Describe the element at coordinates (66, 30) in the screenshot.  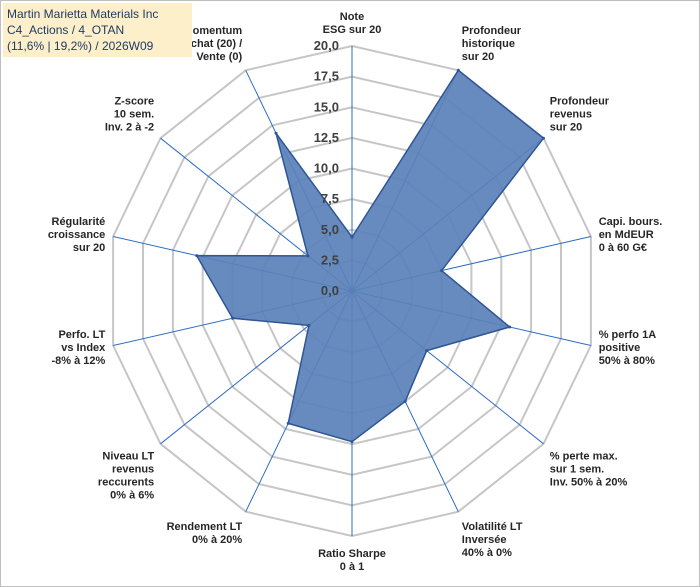
I see `title-category: C4_Actions / 4_OTAN` at that location.